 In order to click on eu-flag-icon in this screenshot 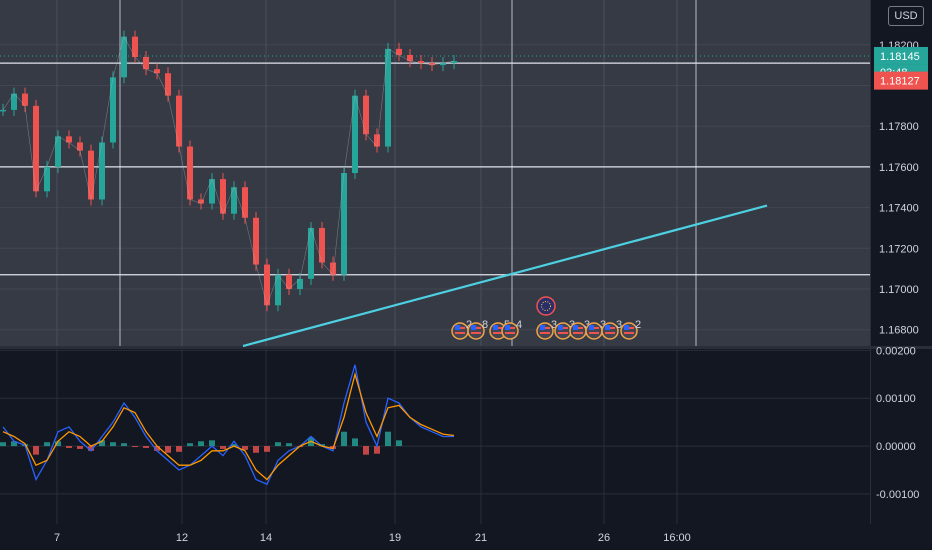, I will do `click(546, 306)`.